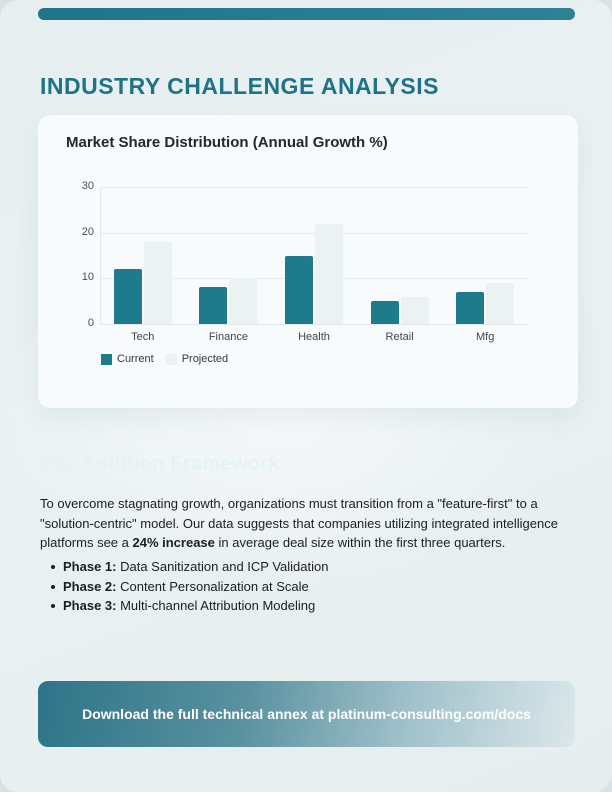 The height and width of the screenshot is (792, 612). Describe the element at coordinates (90, 566) in the screenshot. I see `phase-label: Phase 1:` at that location.